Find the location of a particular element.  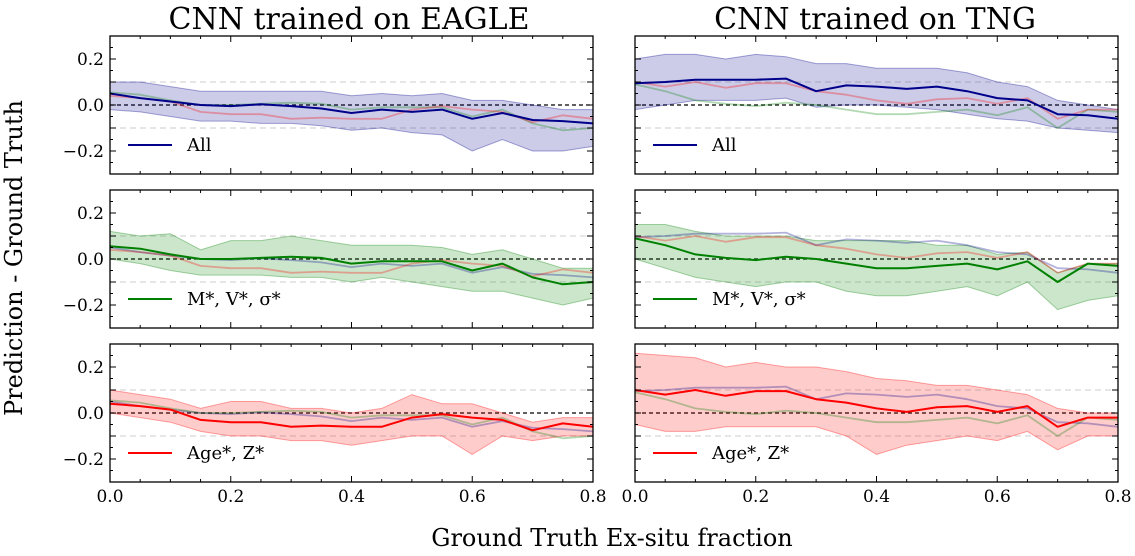

panel-tng-age: 0.0 0.2 0.4 0.6 0.8 Age*, Z* is located at coordinates (876, 425).